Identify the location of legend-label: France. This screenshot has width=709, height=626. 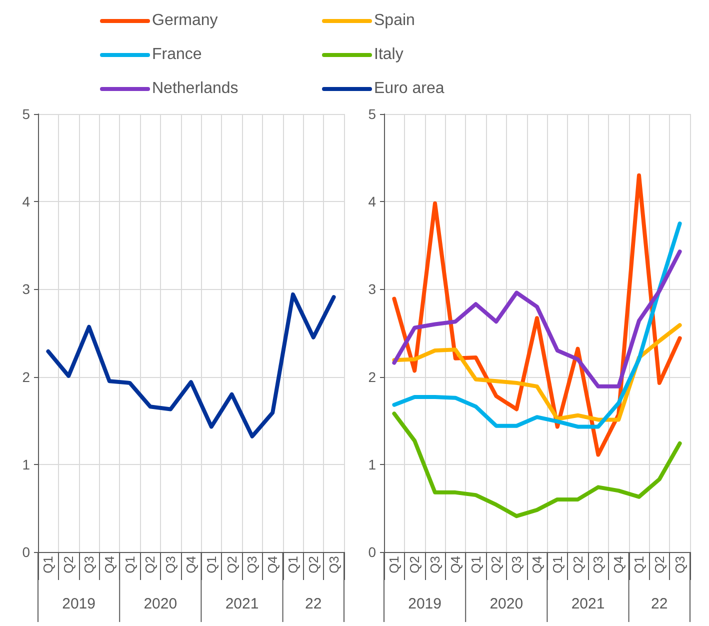
(177, 55).